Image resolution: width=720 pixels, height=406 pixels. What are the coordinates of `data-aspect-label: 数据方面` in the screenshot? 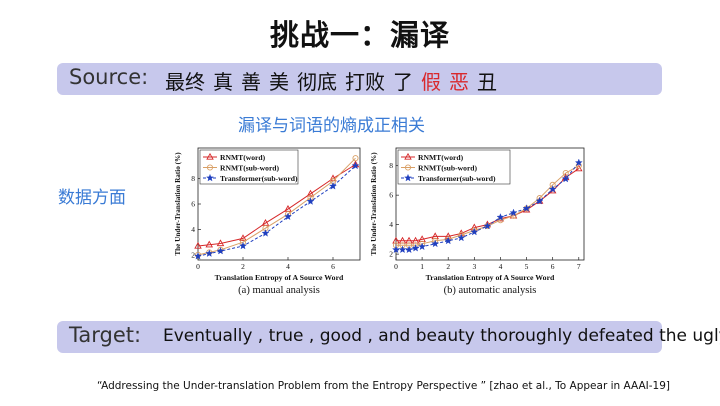 It's located at (92, 198).